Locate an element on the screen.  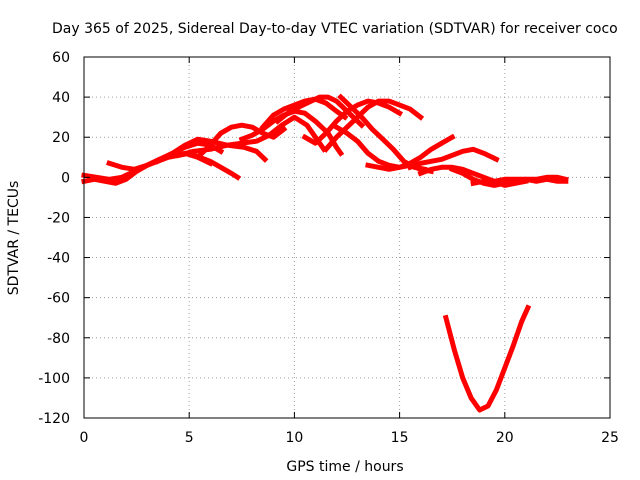
x-tick-label: 15 is located at coordinates (400, 438).